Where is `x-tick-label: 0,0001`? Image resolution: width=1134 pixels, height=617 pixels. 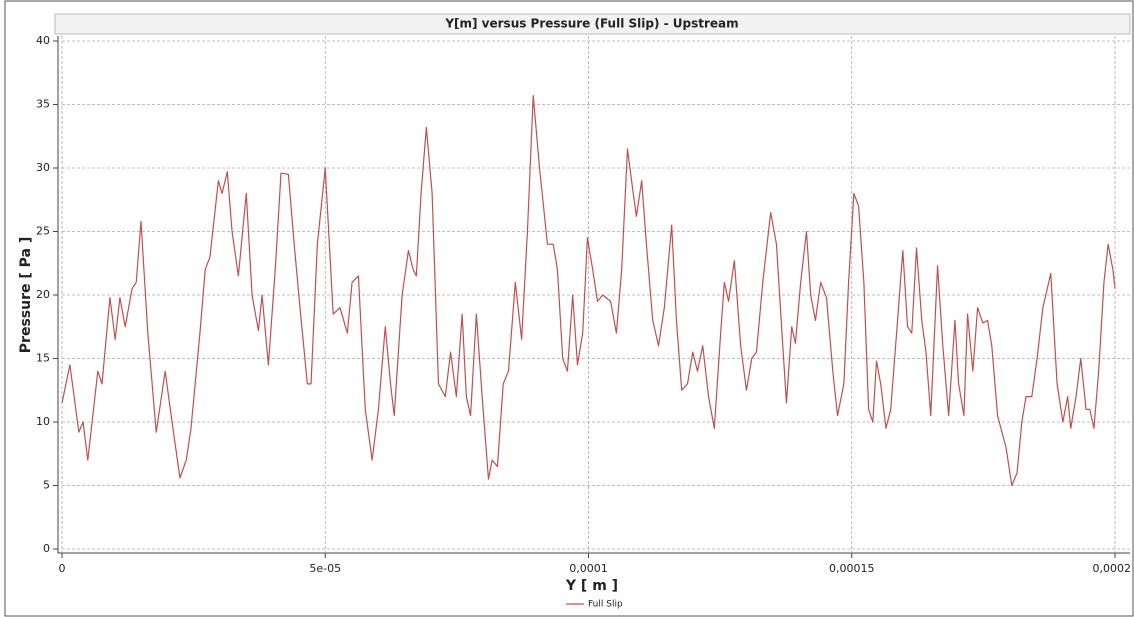 x-tick-label: 0,0001 is located at coordinates (588, 568).